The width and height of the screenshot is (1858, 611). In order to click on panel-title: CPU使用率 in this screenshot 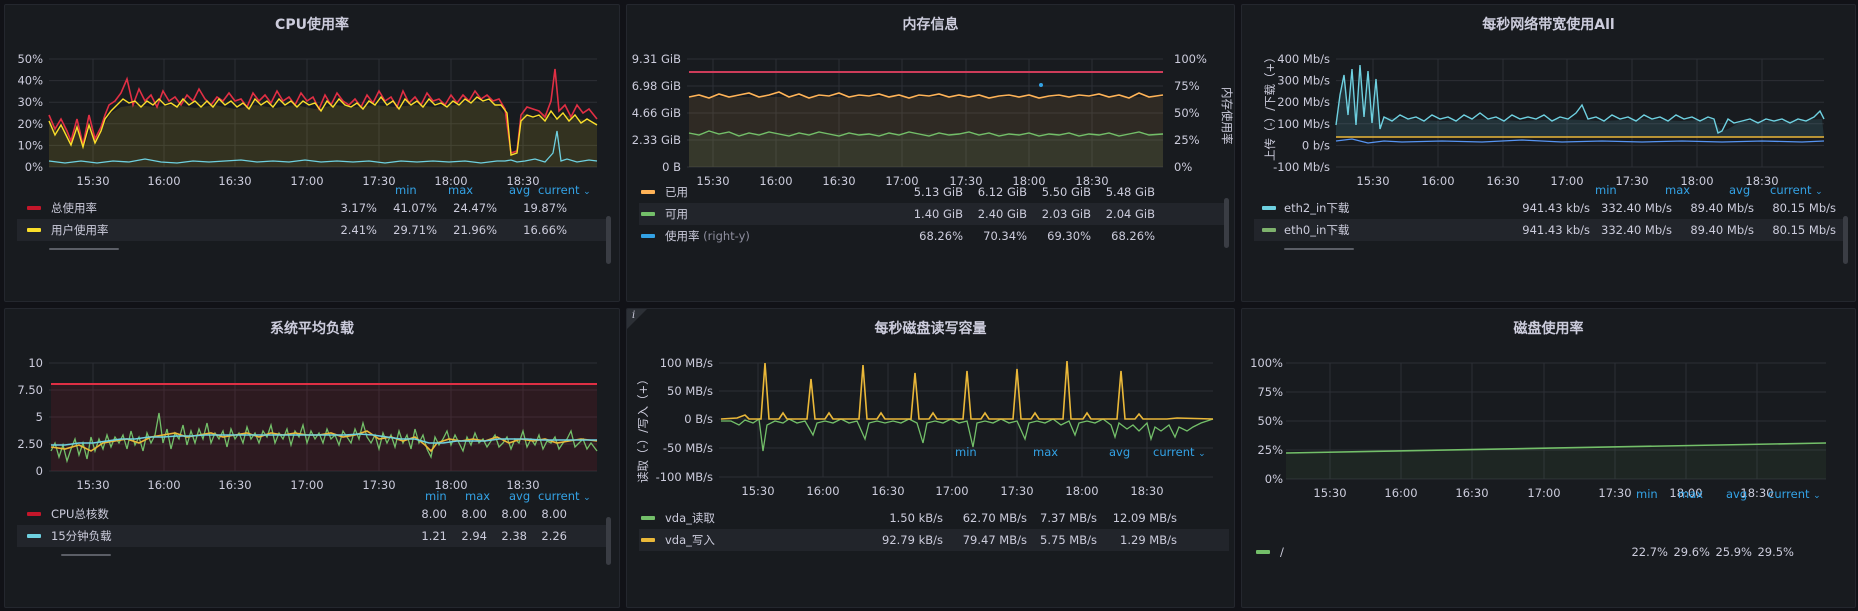, I will do `click(312, 25)`.